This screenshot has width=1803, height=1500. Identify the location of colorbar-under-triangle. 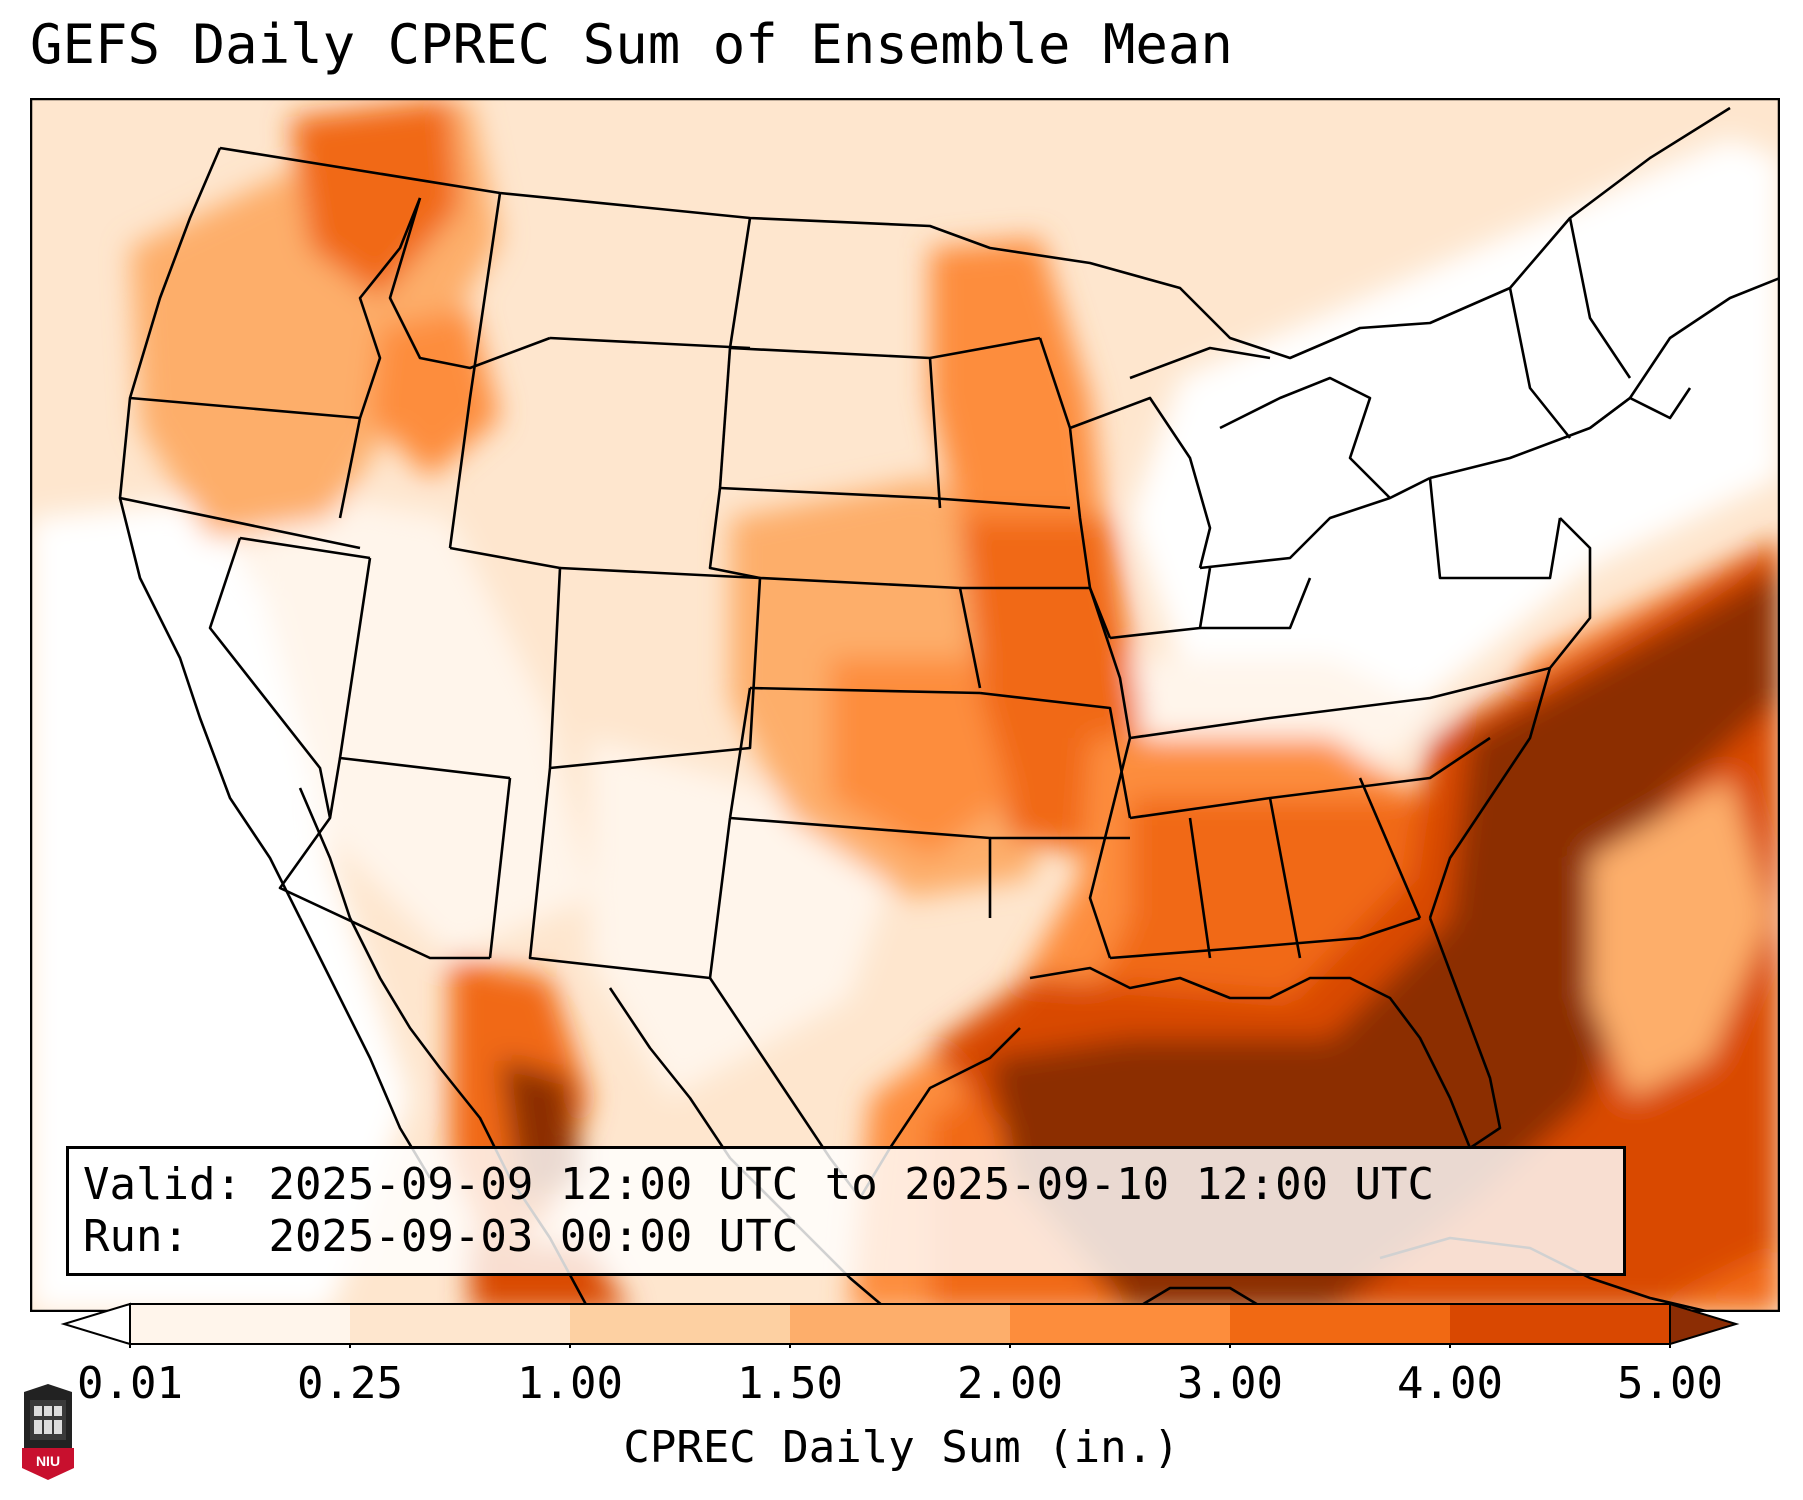
(95, 1324).